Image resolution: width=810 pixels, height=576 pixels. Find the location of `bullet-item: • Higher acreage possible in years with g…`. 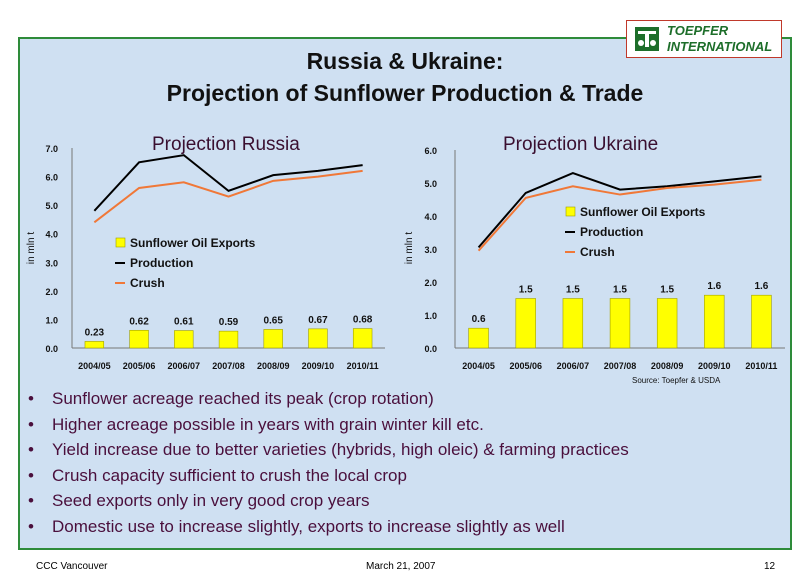

bullet-item: • Higher acreage possible in years with g… is located at coordinates (328, 425).